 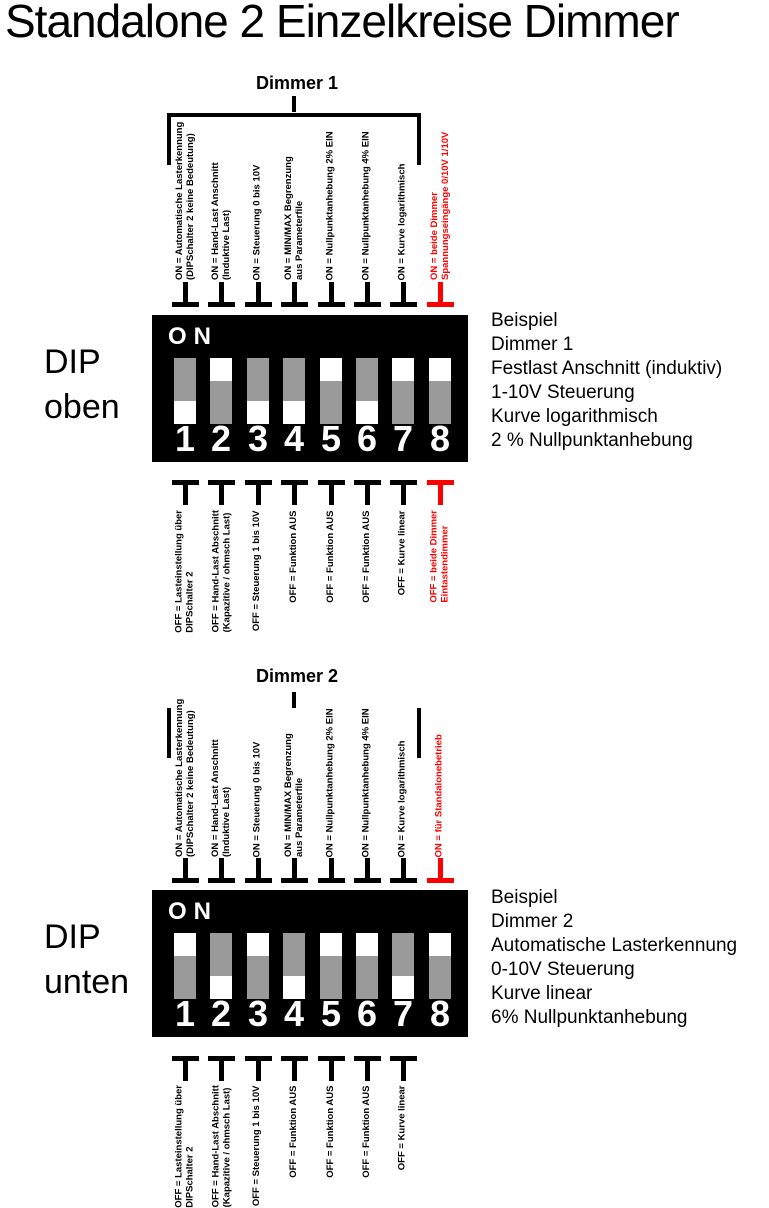 I want to click on dip1-switch-4-number: 4, so click(x=294, y=438).